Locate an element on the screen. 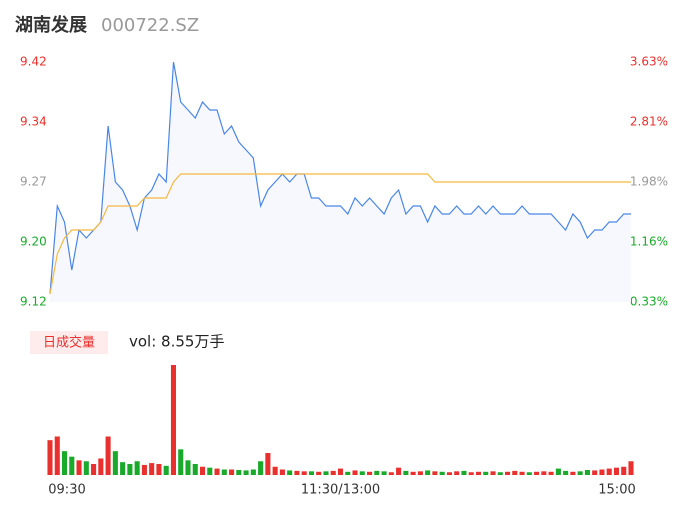 This screenshot has height=524, width=686. stock-code: 000722.SZ is located at coordinates (150, 25).